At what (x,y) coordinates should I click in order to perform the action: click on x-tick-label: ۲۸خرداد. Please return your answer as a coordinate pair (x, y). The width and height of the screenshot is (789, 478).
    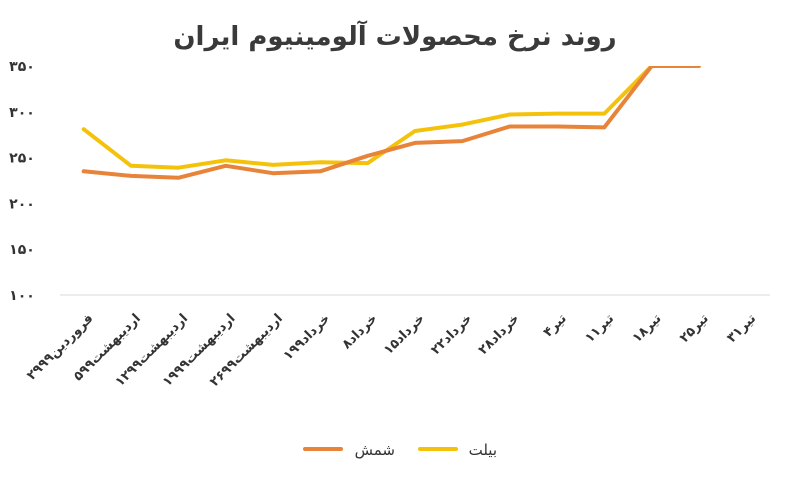
    Looking at the image, I should click on (499, 334).